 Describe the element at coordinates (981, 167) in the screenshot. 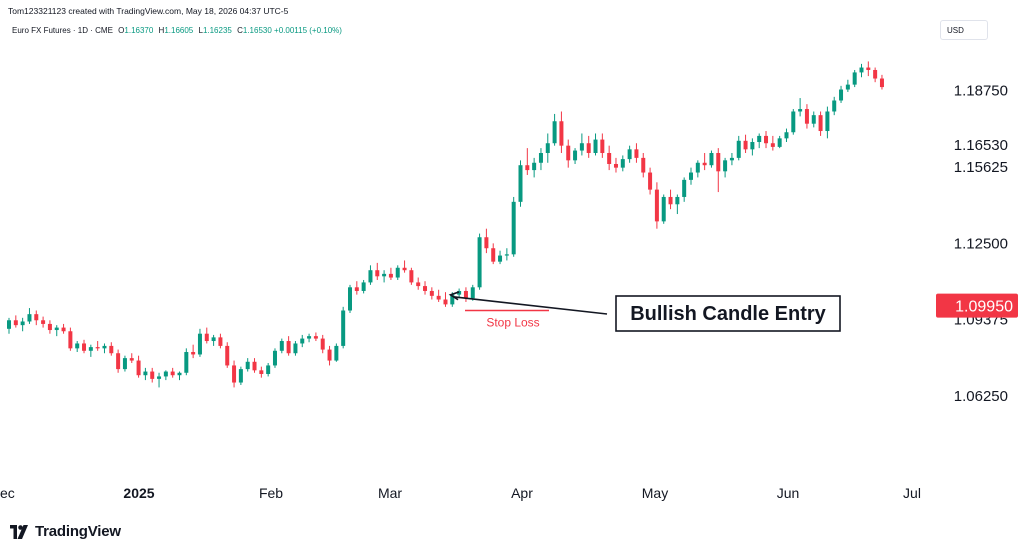

I see `price-tick-label: 1.15625` at that location.